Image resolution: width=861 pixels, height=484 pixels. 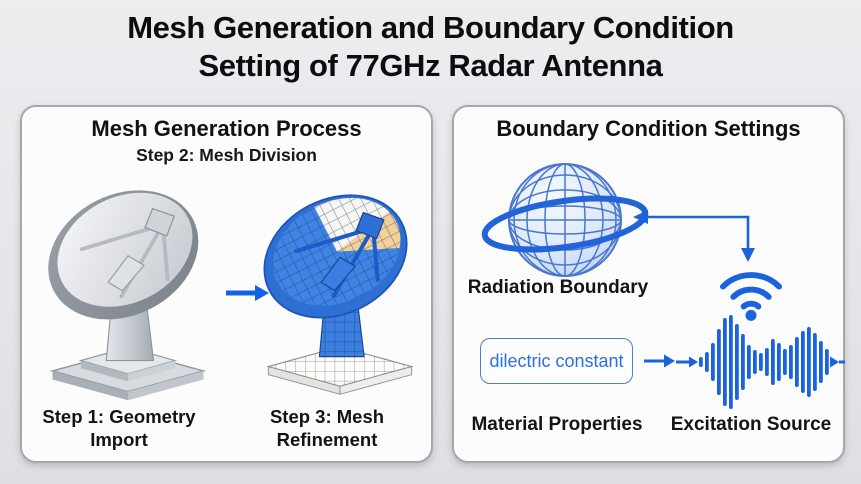 What do you see at coordinates (247, 293) in the screenshot?
I see `mesh-step-arrow-icon` at bounding box center [247, 293].